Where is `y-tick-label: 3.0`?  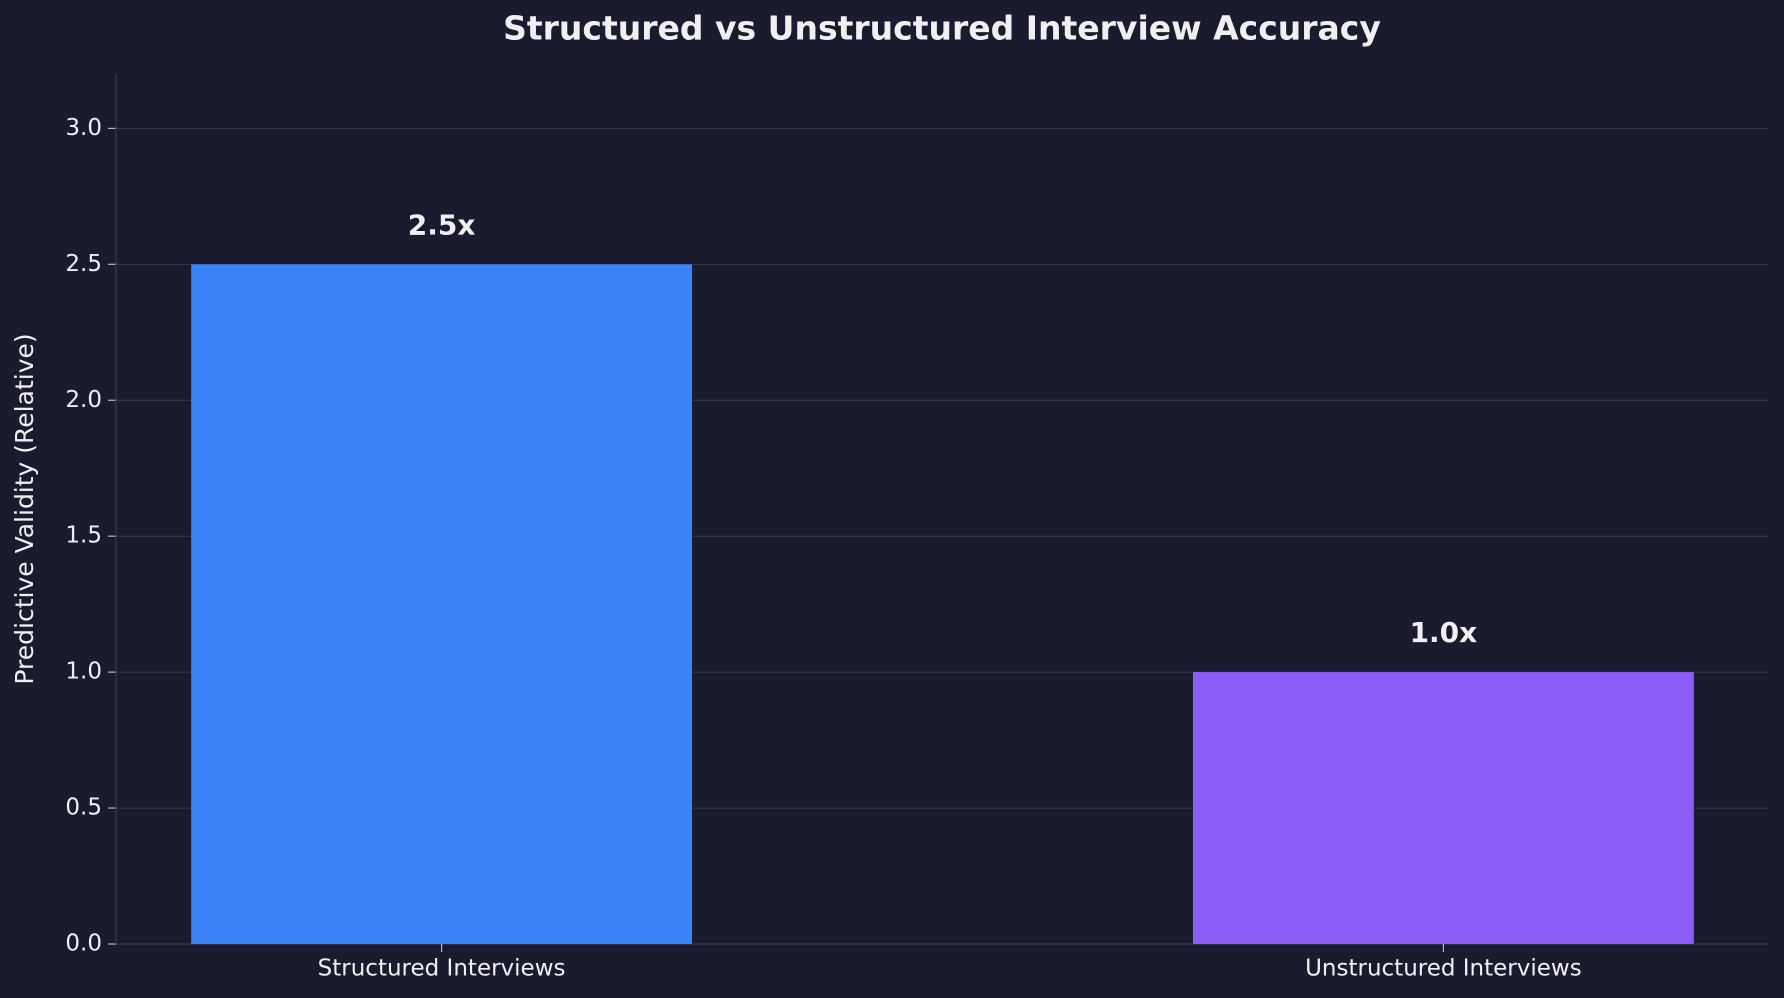 y-tick-label: 3.0 is located at coordinates (83, 128).